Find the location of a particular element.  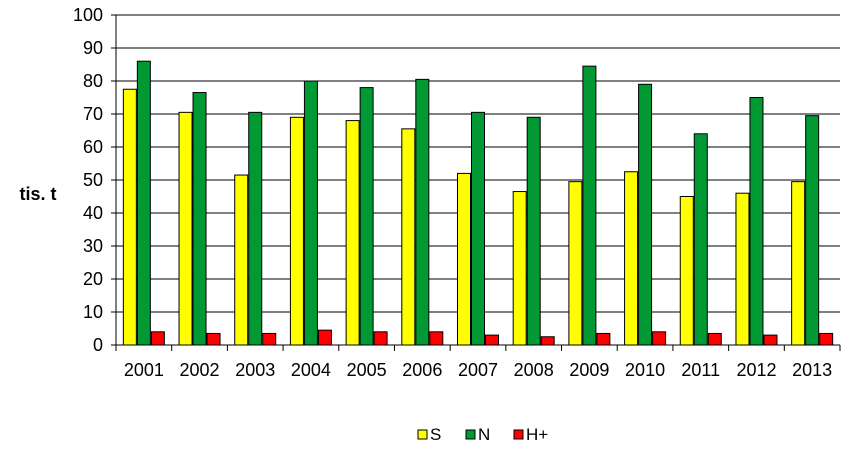

y-tick-label: 80 is located at coordinates (93, 81).